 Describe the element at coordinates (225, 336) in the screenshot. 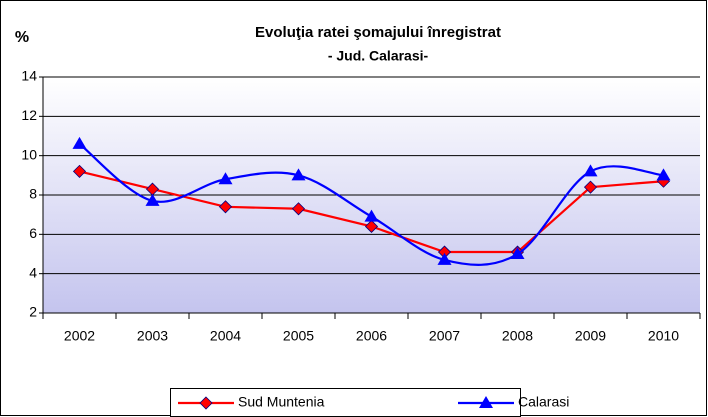

I see `x-tick-label: 2004` at that location.